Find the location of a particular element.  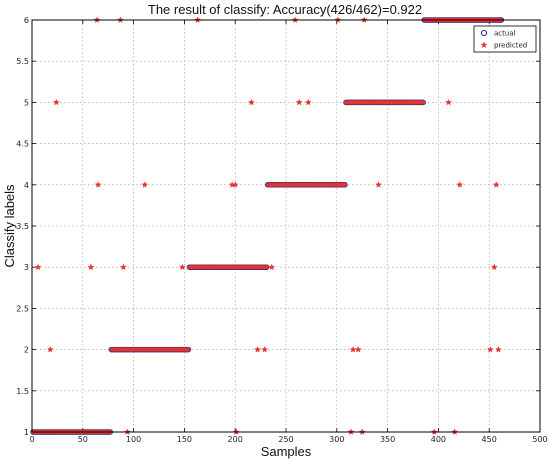

y-tick-label: 1.5 is located at coordinates (22, 391).